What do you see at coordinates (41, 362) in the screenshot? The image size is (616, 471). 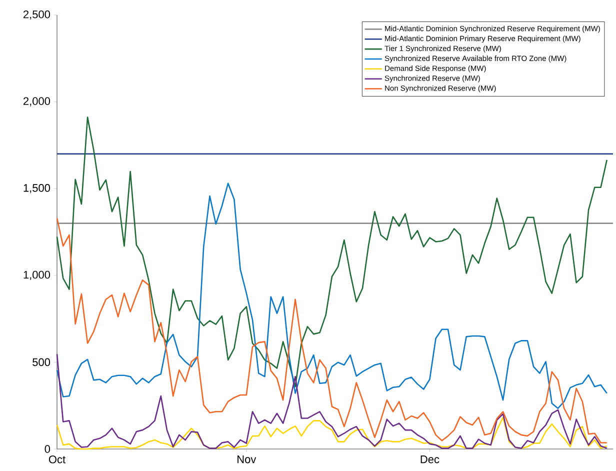 I see `y-tick-label: 500` at bounding box center [41, 362].